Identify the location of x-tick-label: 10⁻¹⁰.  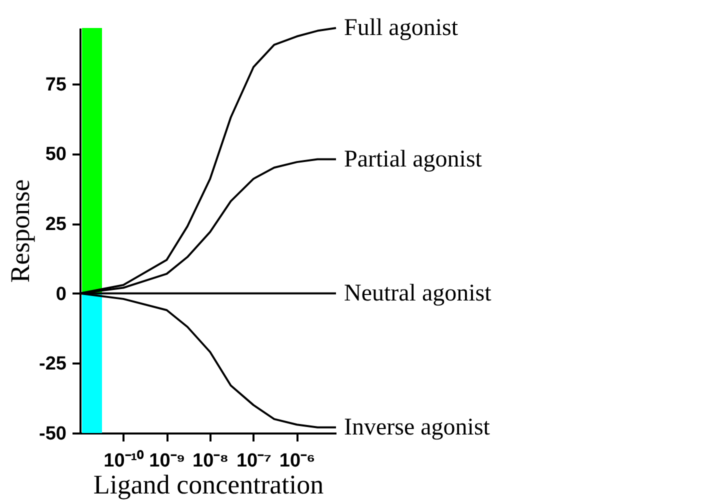
(124, 461).